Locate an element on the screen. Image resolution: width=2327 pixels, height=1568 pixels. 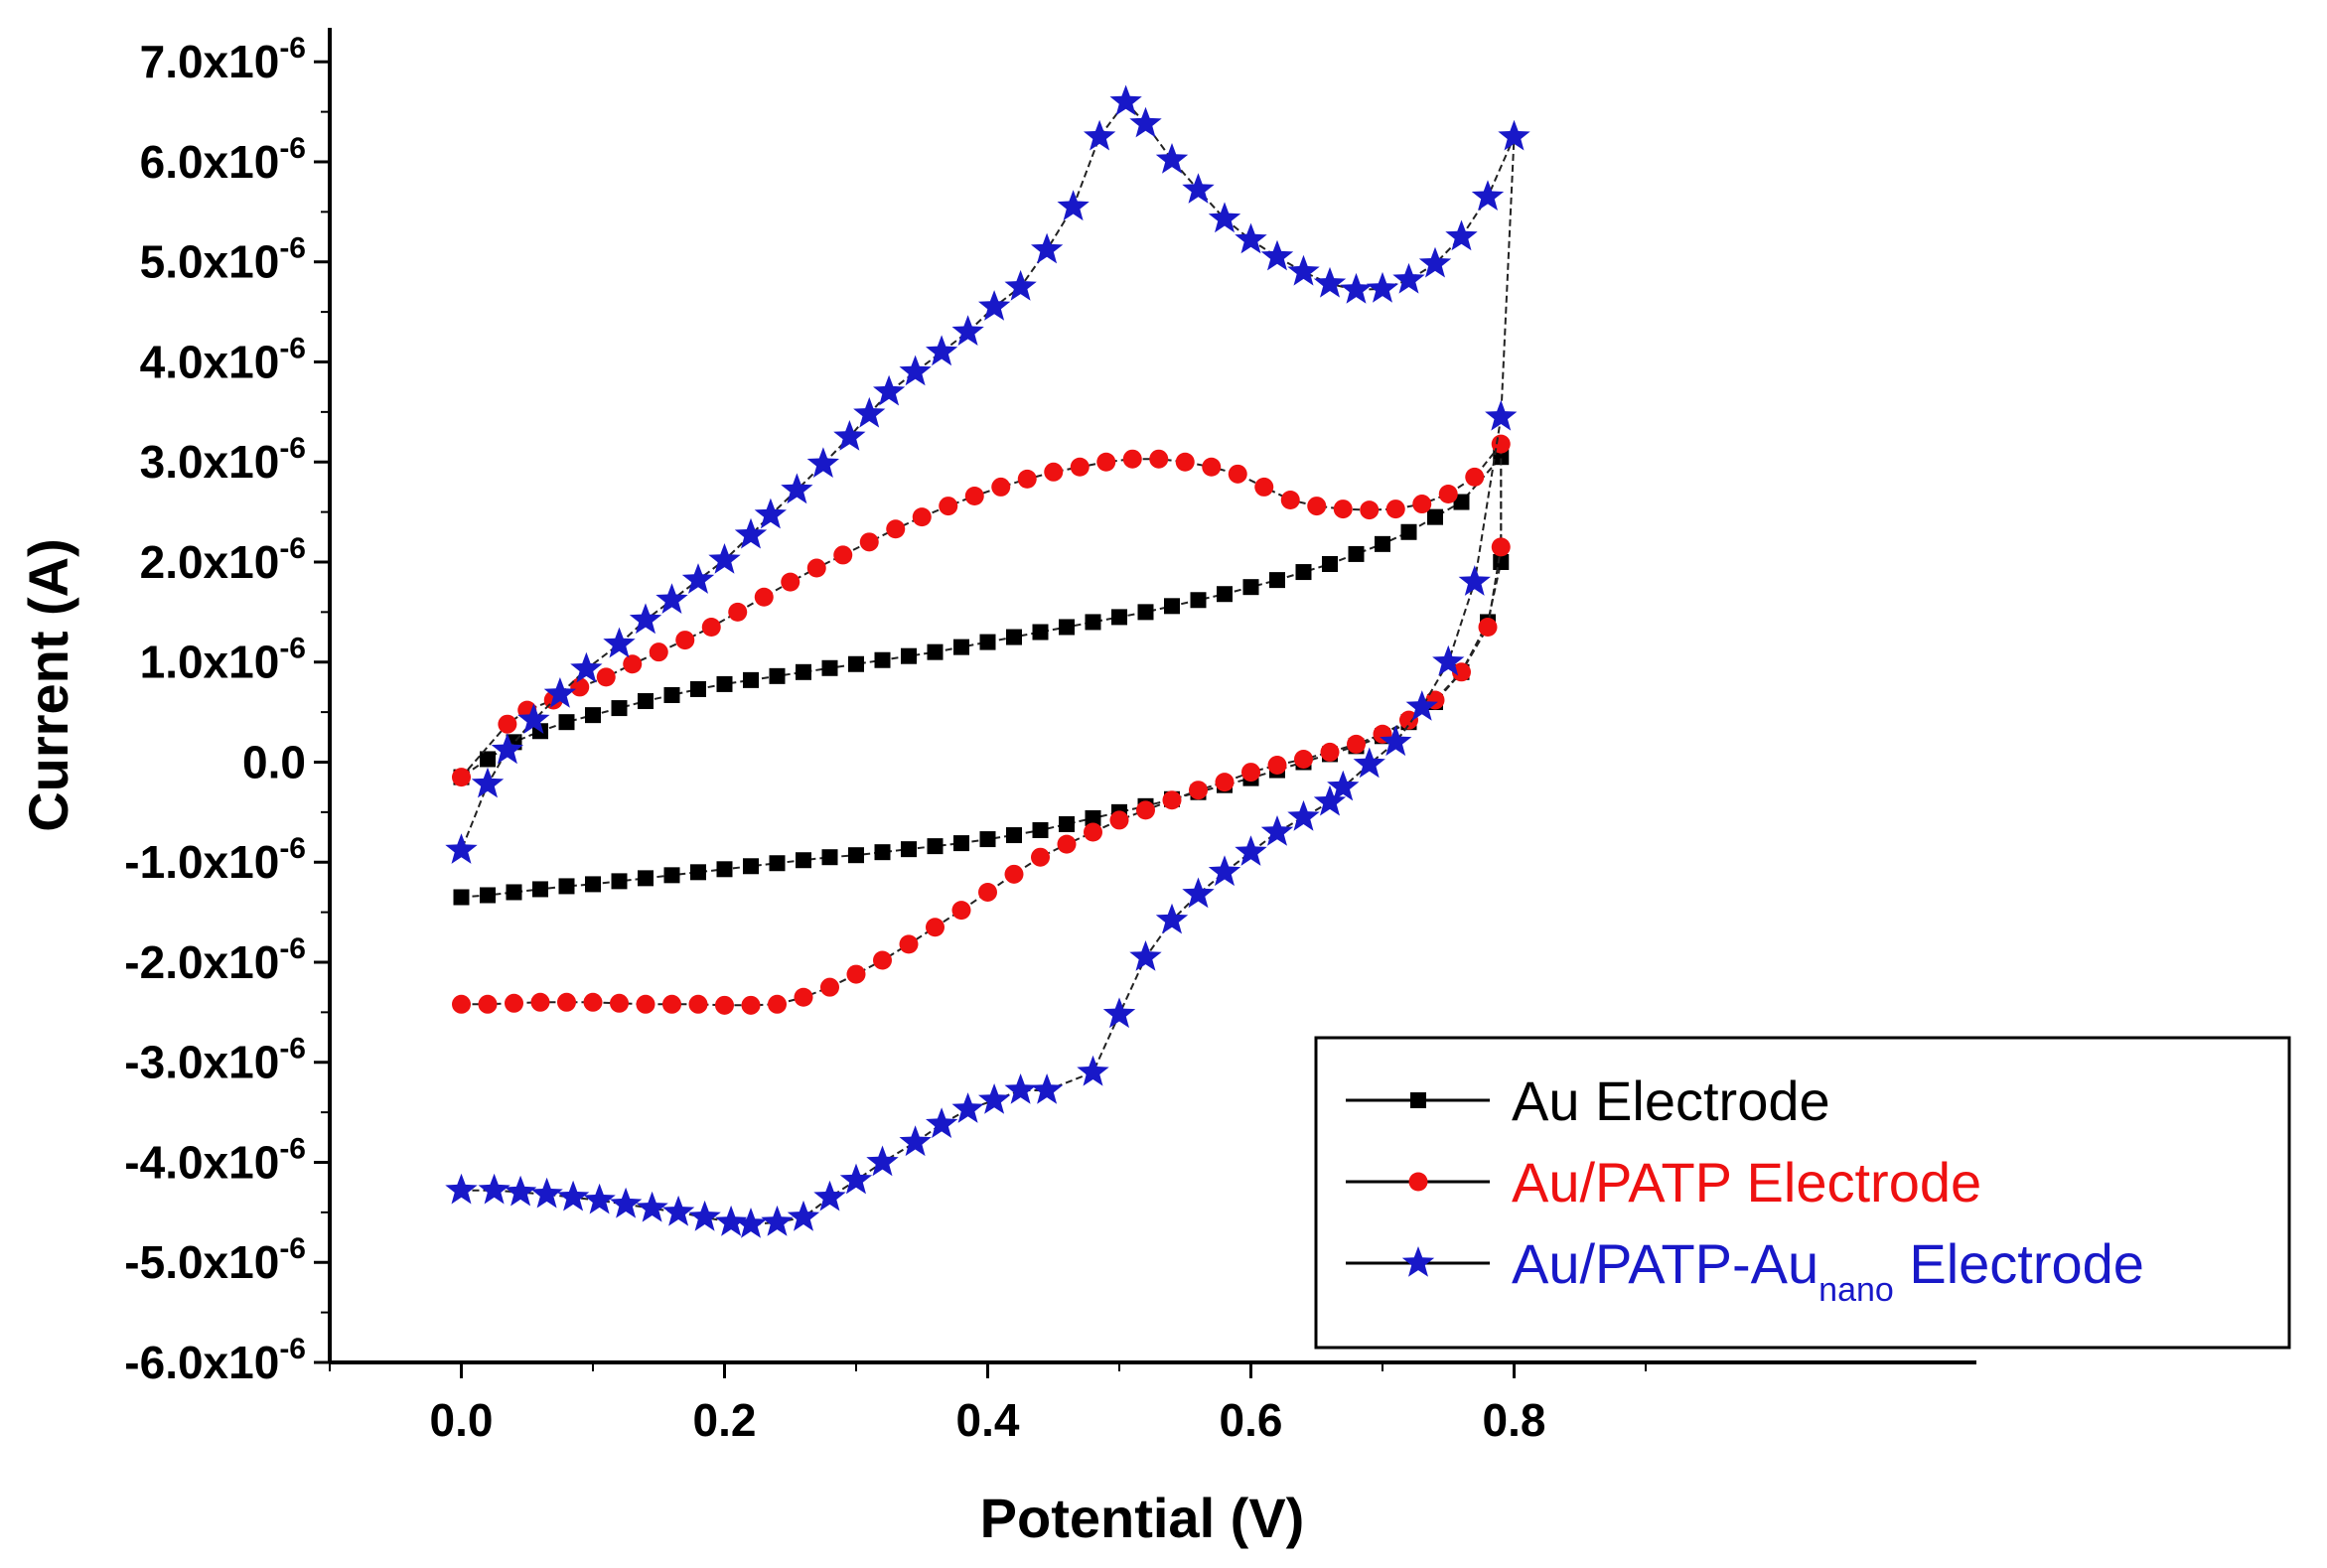
y-tick-label: 5.0x10⁻⁶ is located at coordinates (223, 260).